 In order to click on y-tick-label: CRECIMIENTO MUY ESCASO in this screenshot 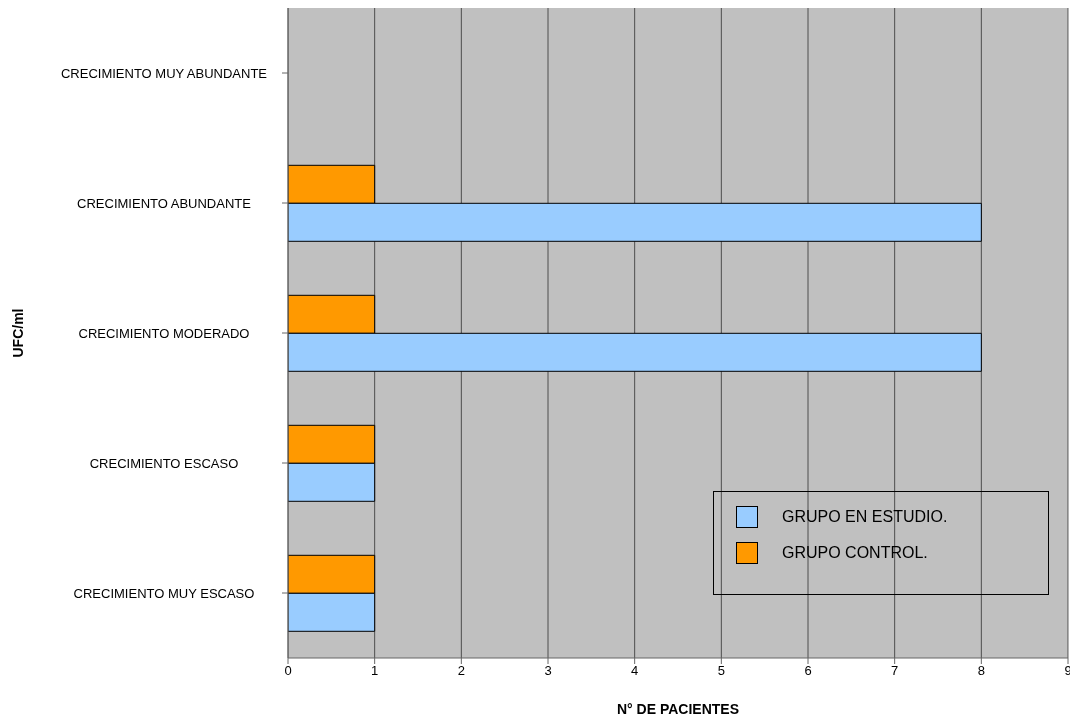, I will do `click(164, 593)`.